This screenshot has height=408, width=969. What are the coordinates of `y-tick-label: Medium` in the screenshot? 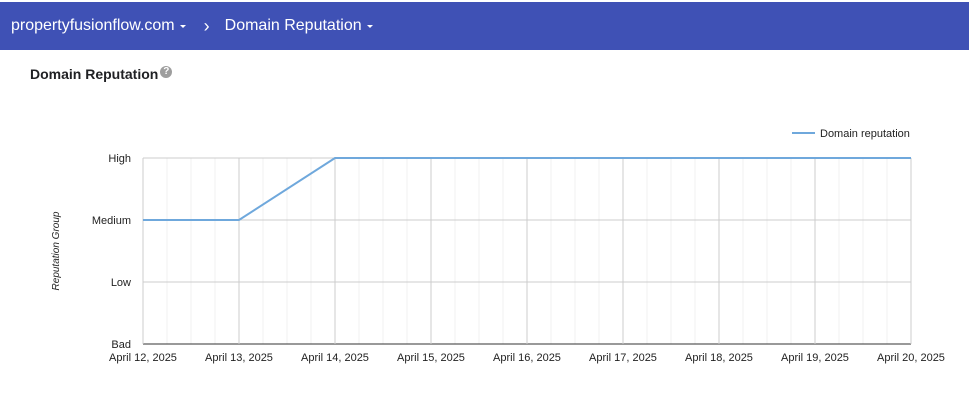 It's located at (111, 221).